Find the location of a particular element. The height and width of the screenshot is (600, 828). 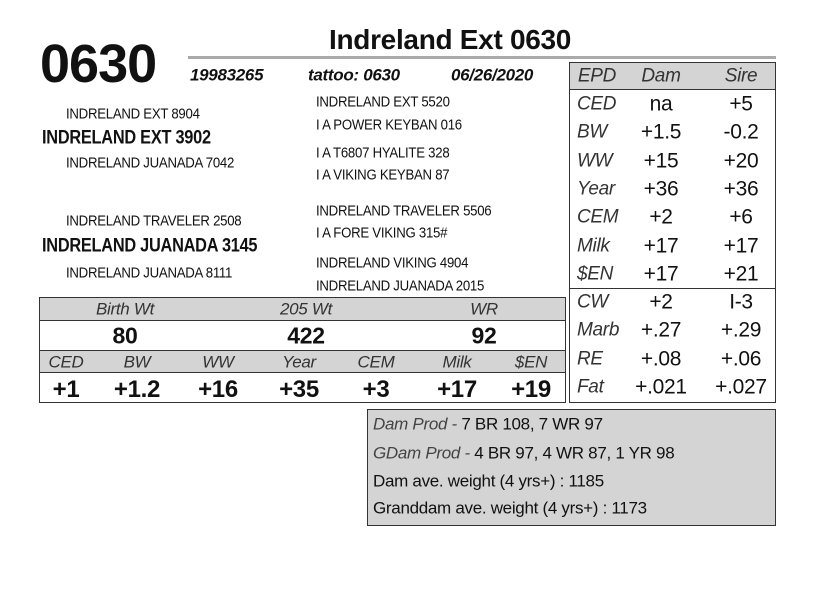

performance-header: WR is located at coordinates (484, 309).